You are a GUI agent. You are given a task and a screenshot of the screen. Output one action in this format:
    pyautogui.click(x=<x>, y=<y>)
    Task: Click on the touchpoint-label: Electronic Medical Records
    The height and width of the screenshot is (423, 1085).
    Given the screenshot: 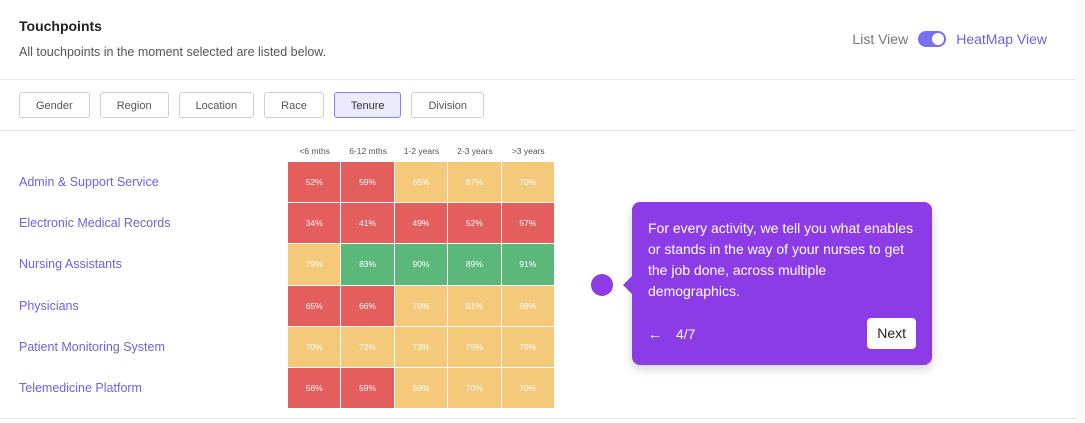 What is the action you would take?
    pyautogui.click(x=95, y=223)
    